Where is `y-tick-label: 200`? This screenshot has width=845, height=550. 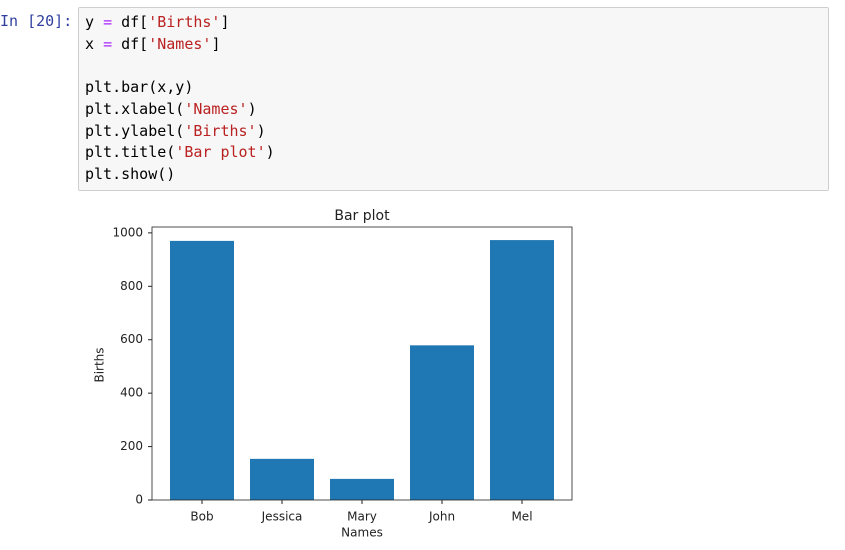 y-tick-label: 200 is located at coordinates (131, 446).